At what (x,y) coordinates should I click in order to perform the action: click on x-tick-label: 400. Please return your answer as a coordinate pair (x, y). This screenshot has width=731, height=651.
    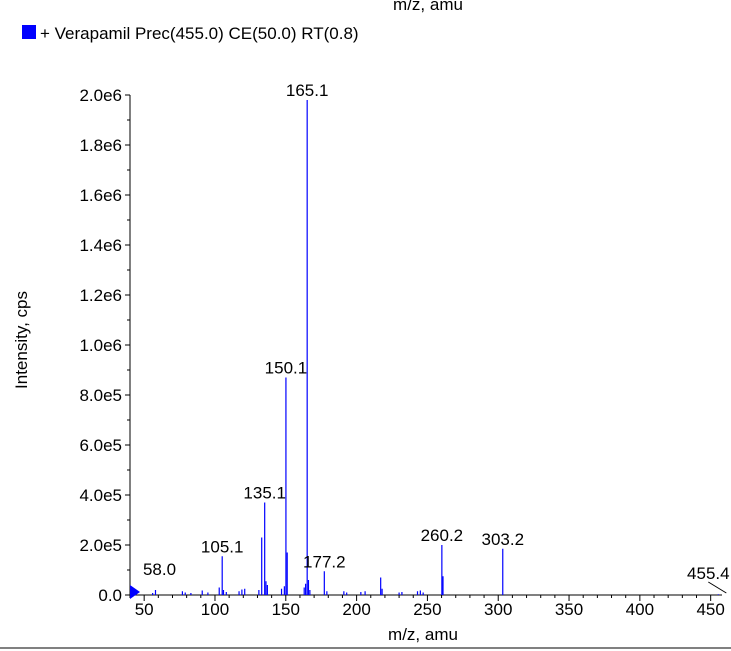
    Looking at the image, I should click on (640, 609).